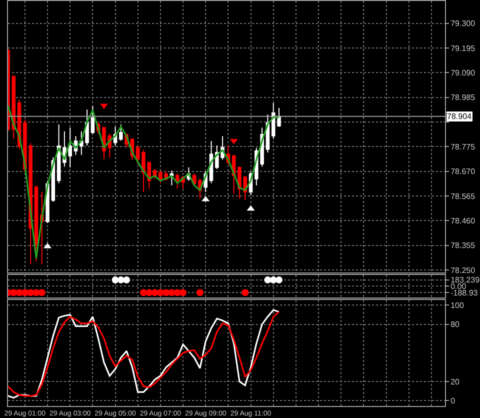  What do you see at coordinates (463, 23) in the screenshot?
I see `y-tick-label: 79.300` at bounding box center [463, 23].